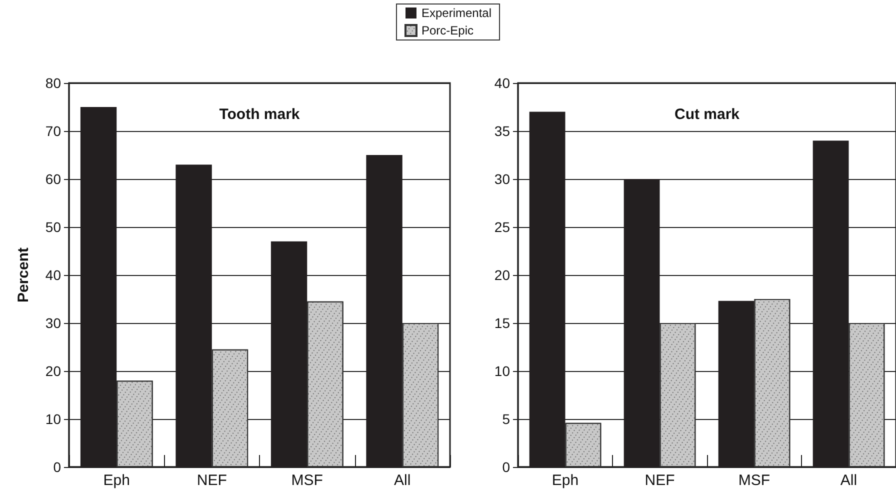 The height and width of the screenshot is (492, 896). I want to click on y-tick-label: 35, so click(502, 131).